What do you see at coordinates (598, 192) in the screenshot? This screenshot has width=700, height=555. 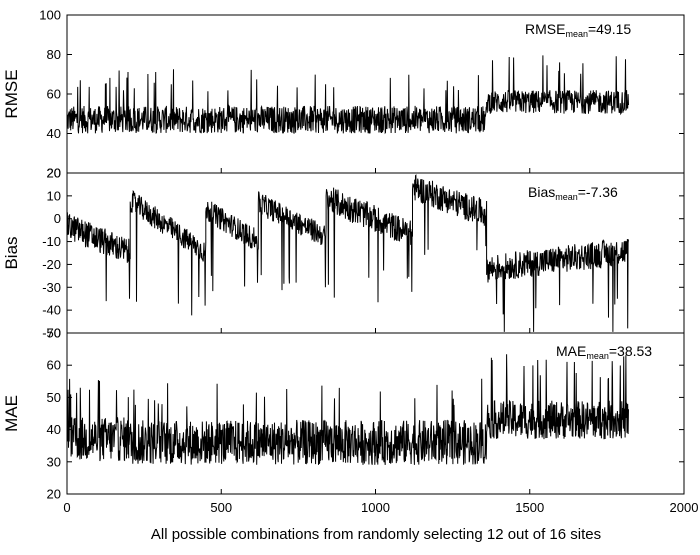 I see `annotation-value: =-7.36` at bounding box center [598, 192].